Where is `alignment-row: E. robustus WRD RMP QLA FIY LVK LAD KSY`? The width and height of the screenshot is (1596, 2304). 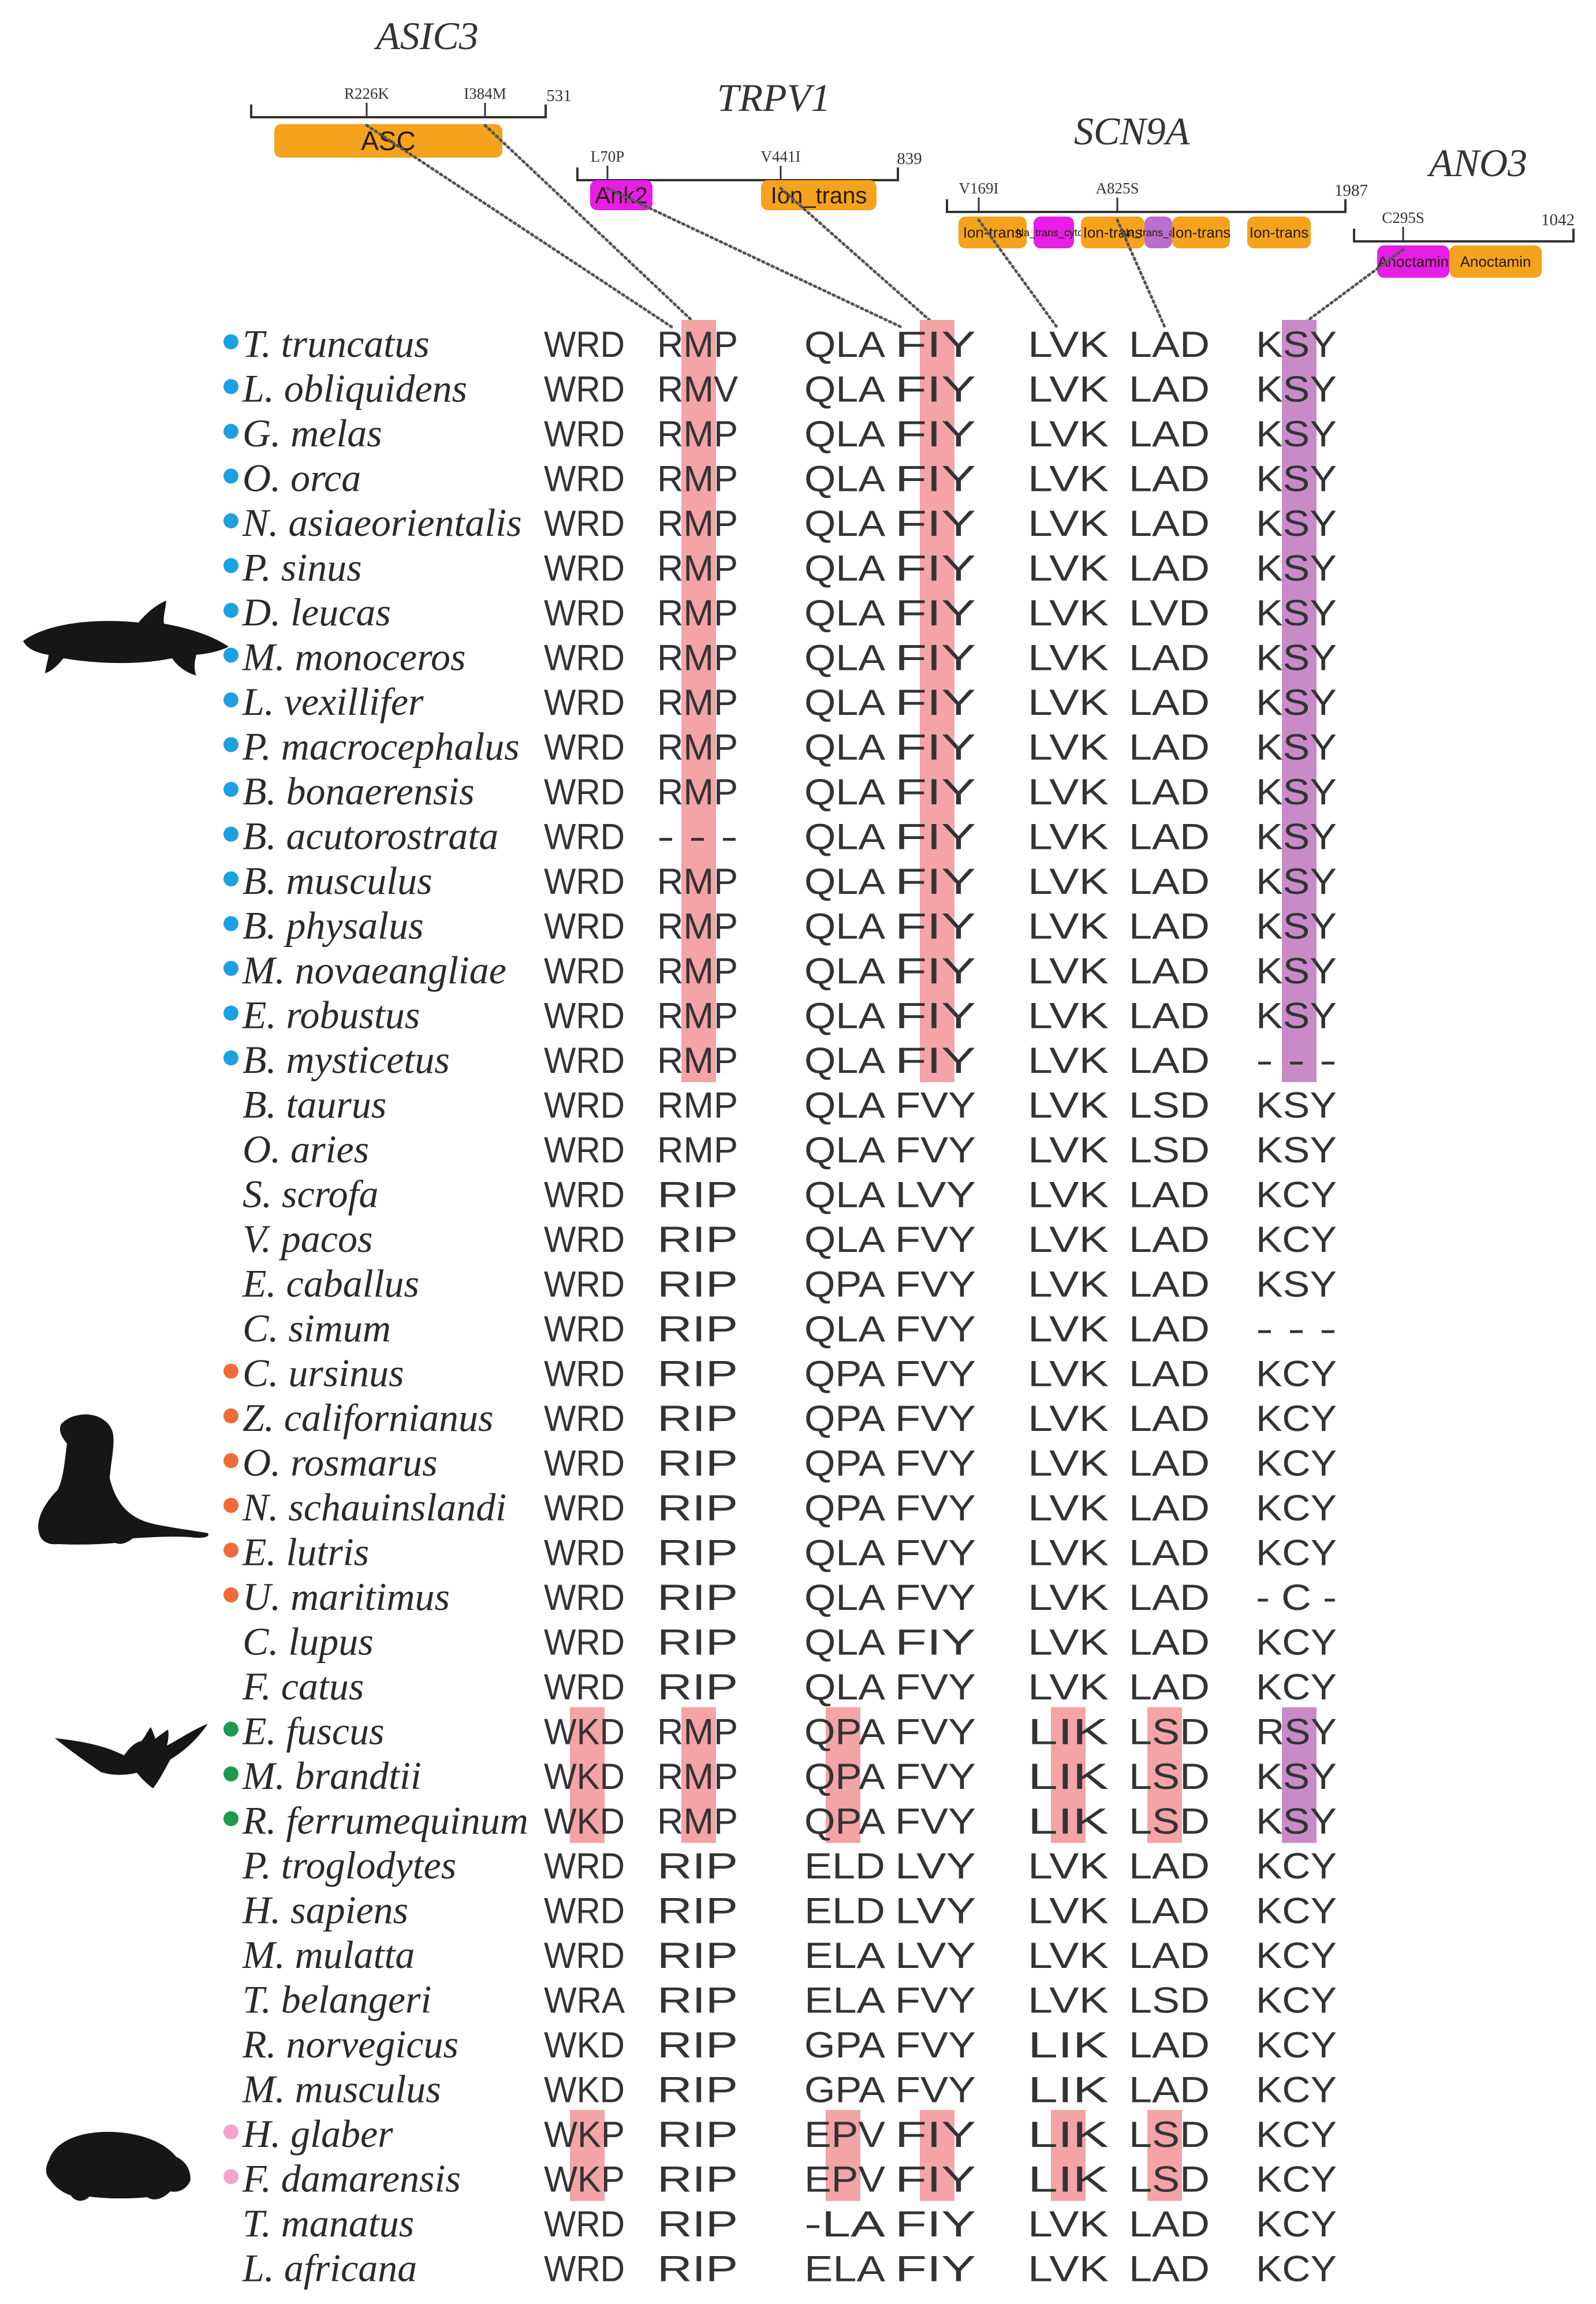
alignment-row: E. robustus WRD RMP QLA FIY LVK LAD KSY is located at coordinates (780, 1015).